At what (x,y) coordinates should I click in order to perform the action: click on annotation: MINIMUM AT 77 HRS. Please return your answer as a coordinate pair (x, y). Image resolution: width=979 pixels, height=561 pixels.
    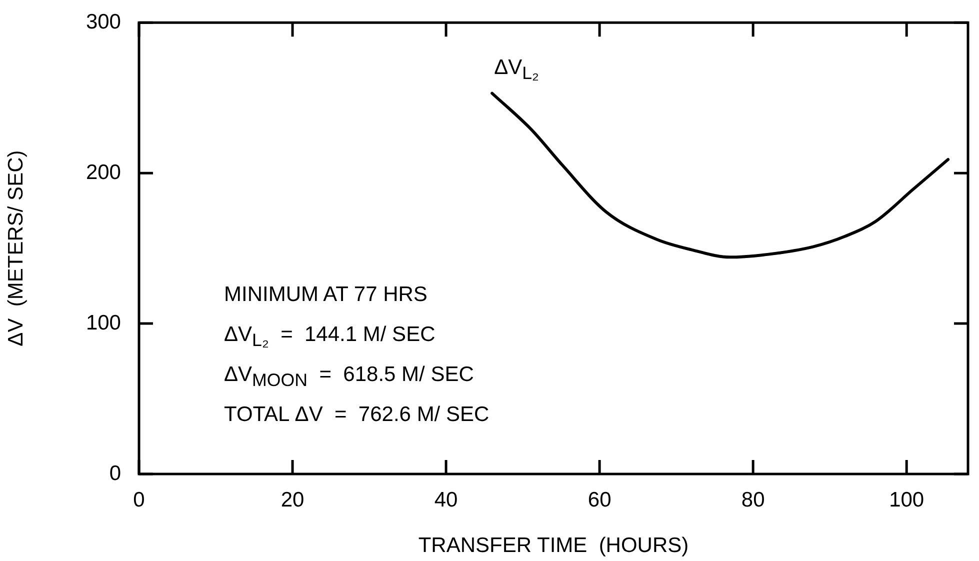
    Looking at the image, I should click on (326, 294).